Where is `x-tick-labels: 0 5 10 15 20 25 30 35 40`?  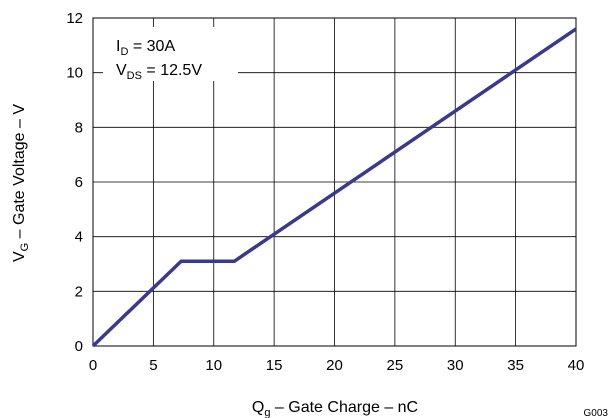
x-tick-labels: 0 5 10 15 20 25 30 35 40 is located at coordinates (337, 365).